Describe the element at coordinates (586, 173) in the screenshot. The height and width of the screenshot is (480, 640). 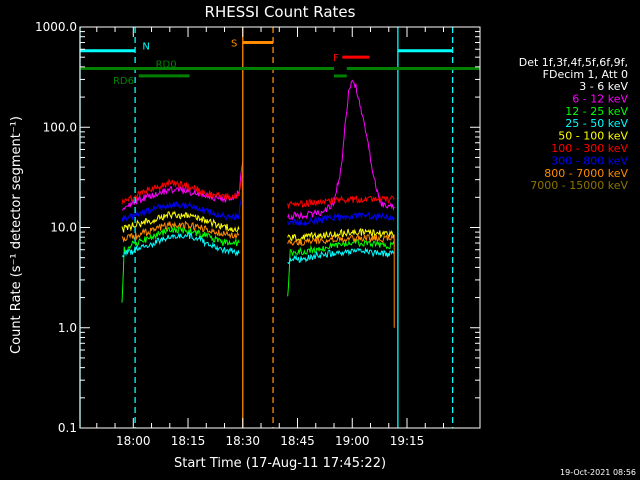
I see `legend-entry-800-7000-kev: 800 - 7000 keV` at that location.